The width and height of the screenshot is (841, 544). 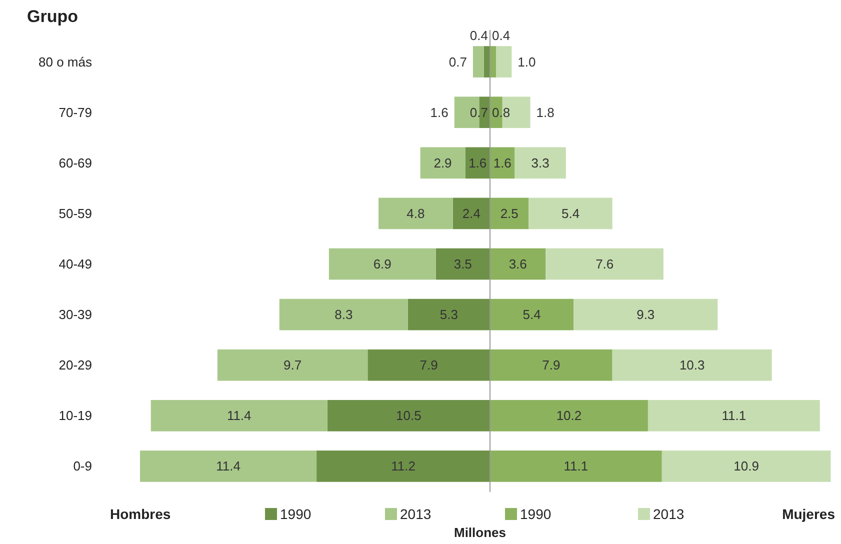 I want to click on data-label: 2.5, so click(x=509, y=213).